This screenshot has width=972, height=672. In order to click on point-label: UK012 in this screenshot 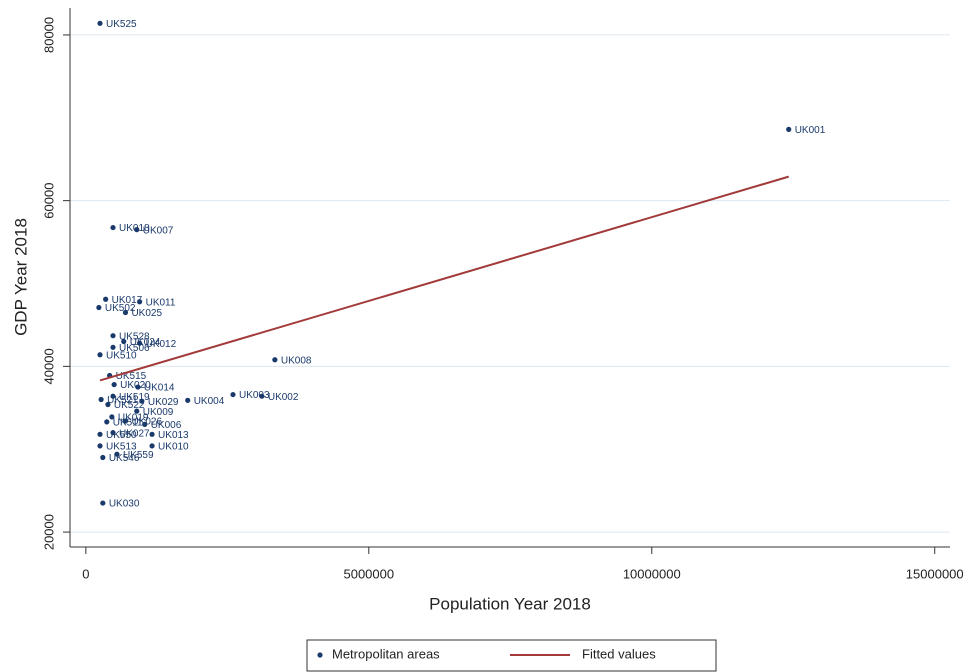, I will do `click(161, 344)`.